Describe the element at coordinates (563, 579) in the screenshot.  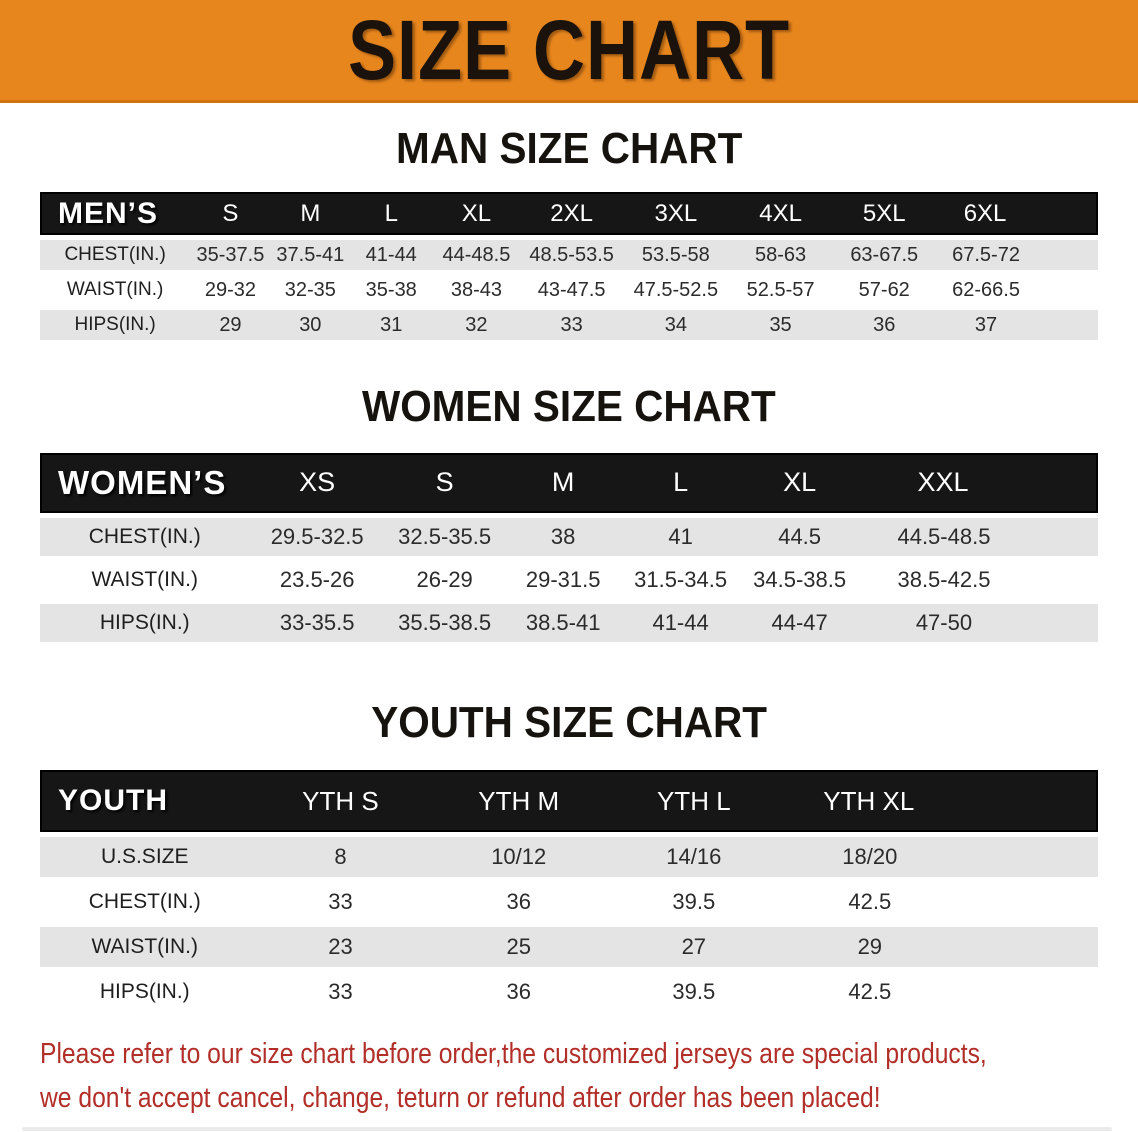
I see `measurement-value: 29-31.5` at that location.